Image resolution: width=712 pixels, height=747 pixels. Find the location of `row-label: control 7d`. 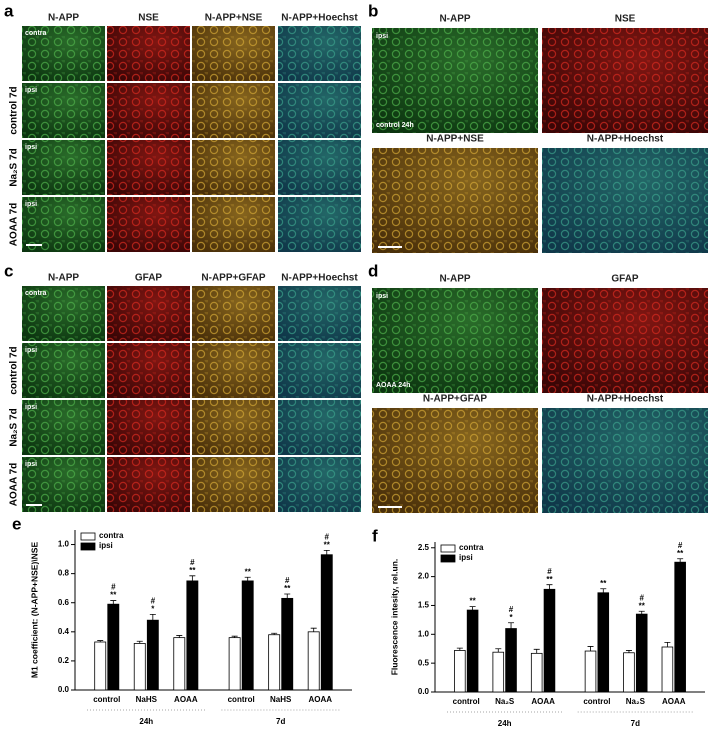

row-label: control 7d is located at coordinates (14, 110).